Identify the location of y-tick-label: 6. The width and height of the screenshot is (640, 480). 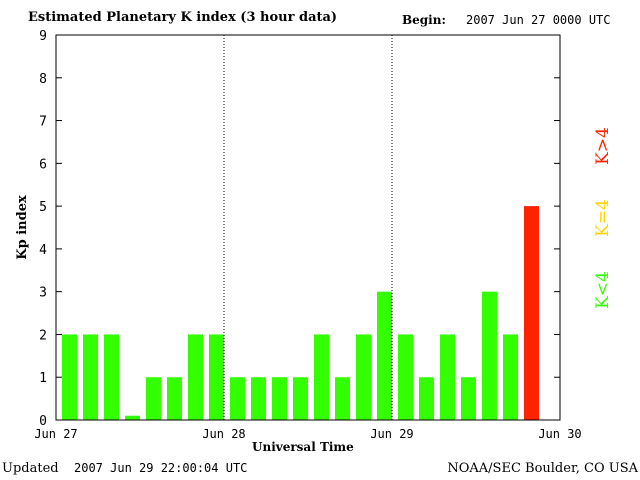
(43, 164).